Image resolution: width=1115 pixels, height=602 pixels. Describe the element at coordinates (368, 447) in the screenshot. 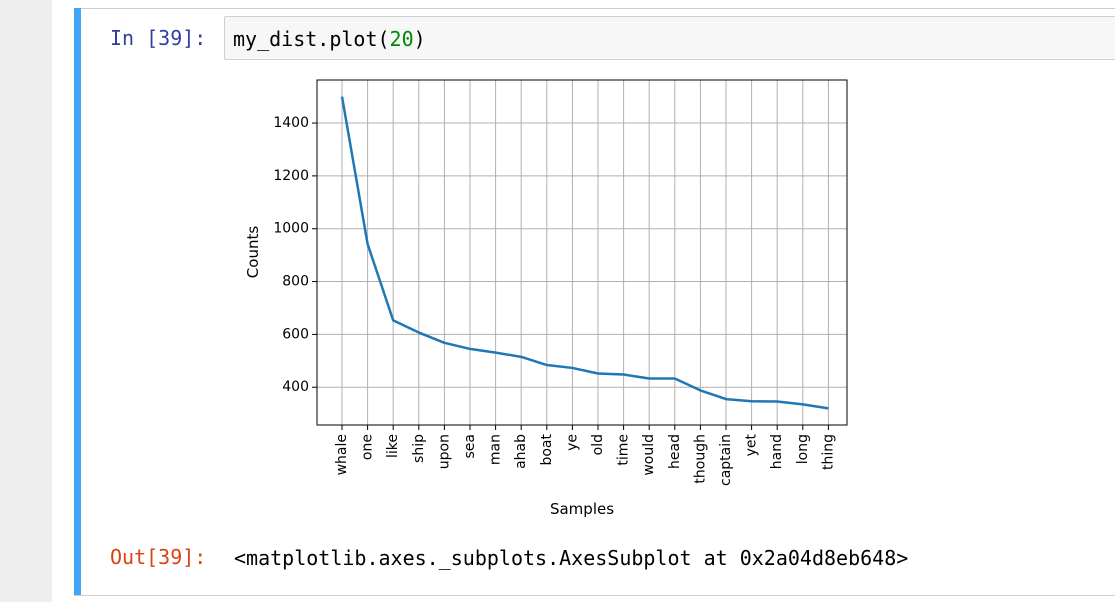

I see `x-tick-label: one` at that location.